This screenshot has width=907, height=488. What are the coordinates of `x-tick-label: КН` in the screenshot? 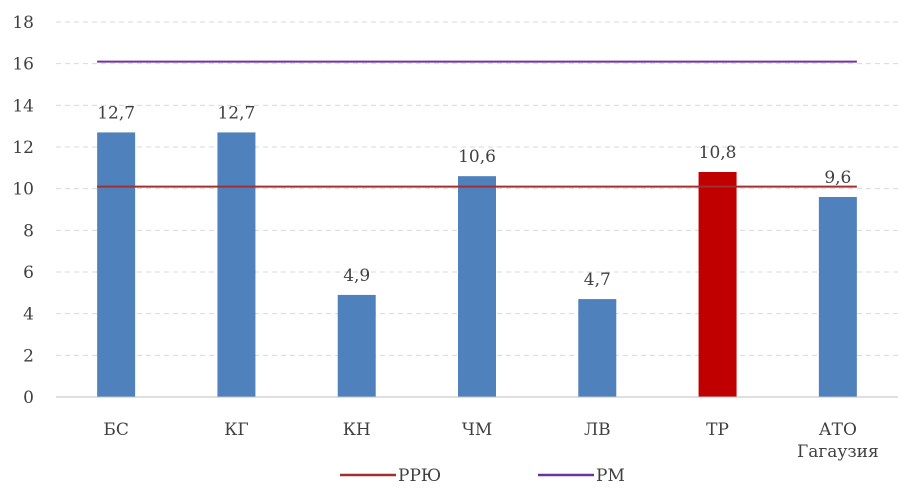 It's located at (357, 430).